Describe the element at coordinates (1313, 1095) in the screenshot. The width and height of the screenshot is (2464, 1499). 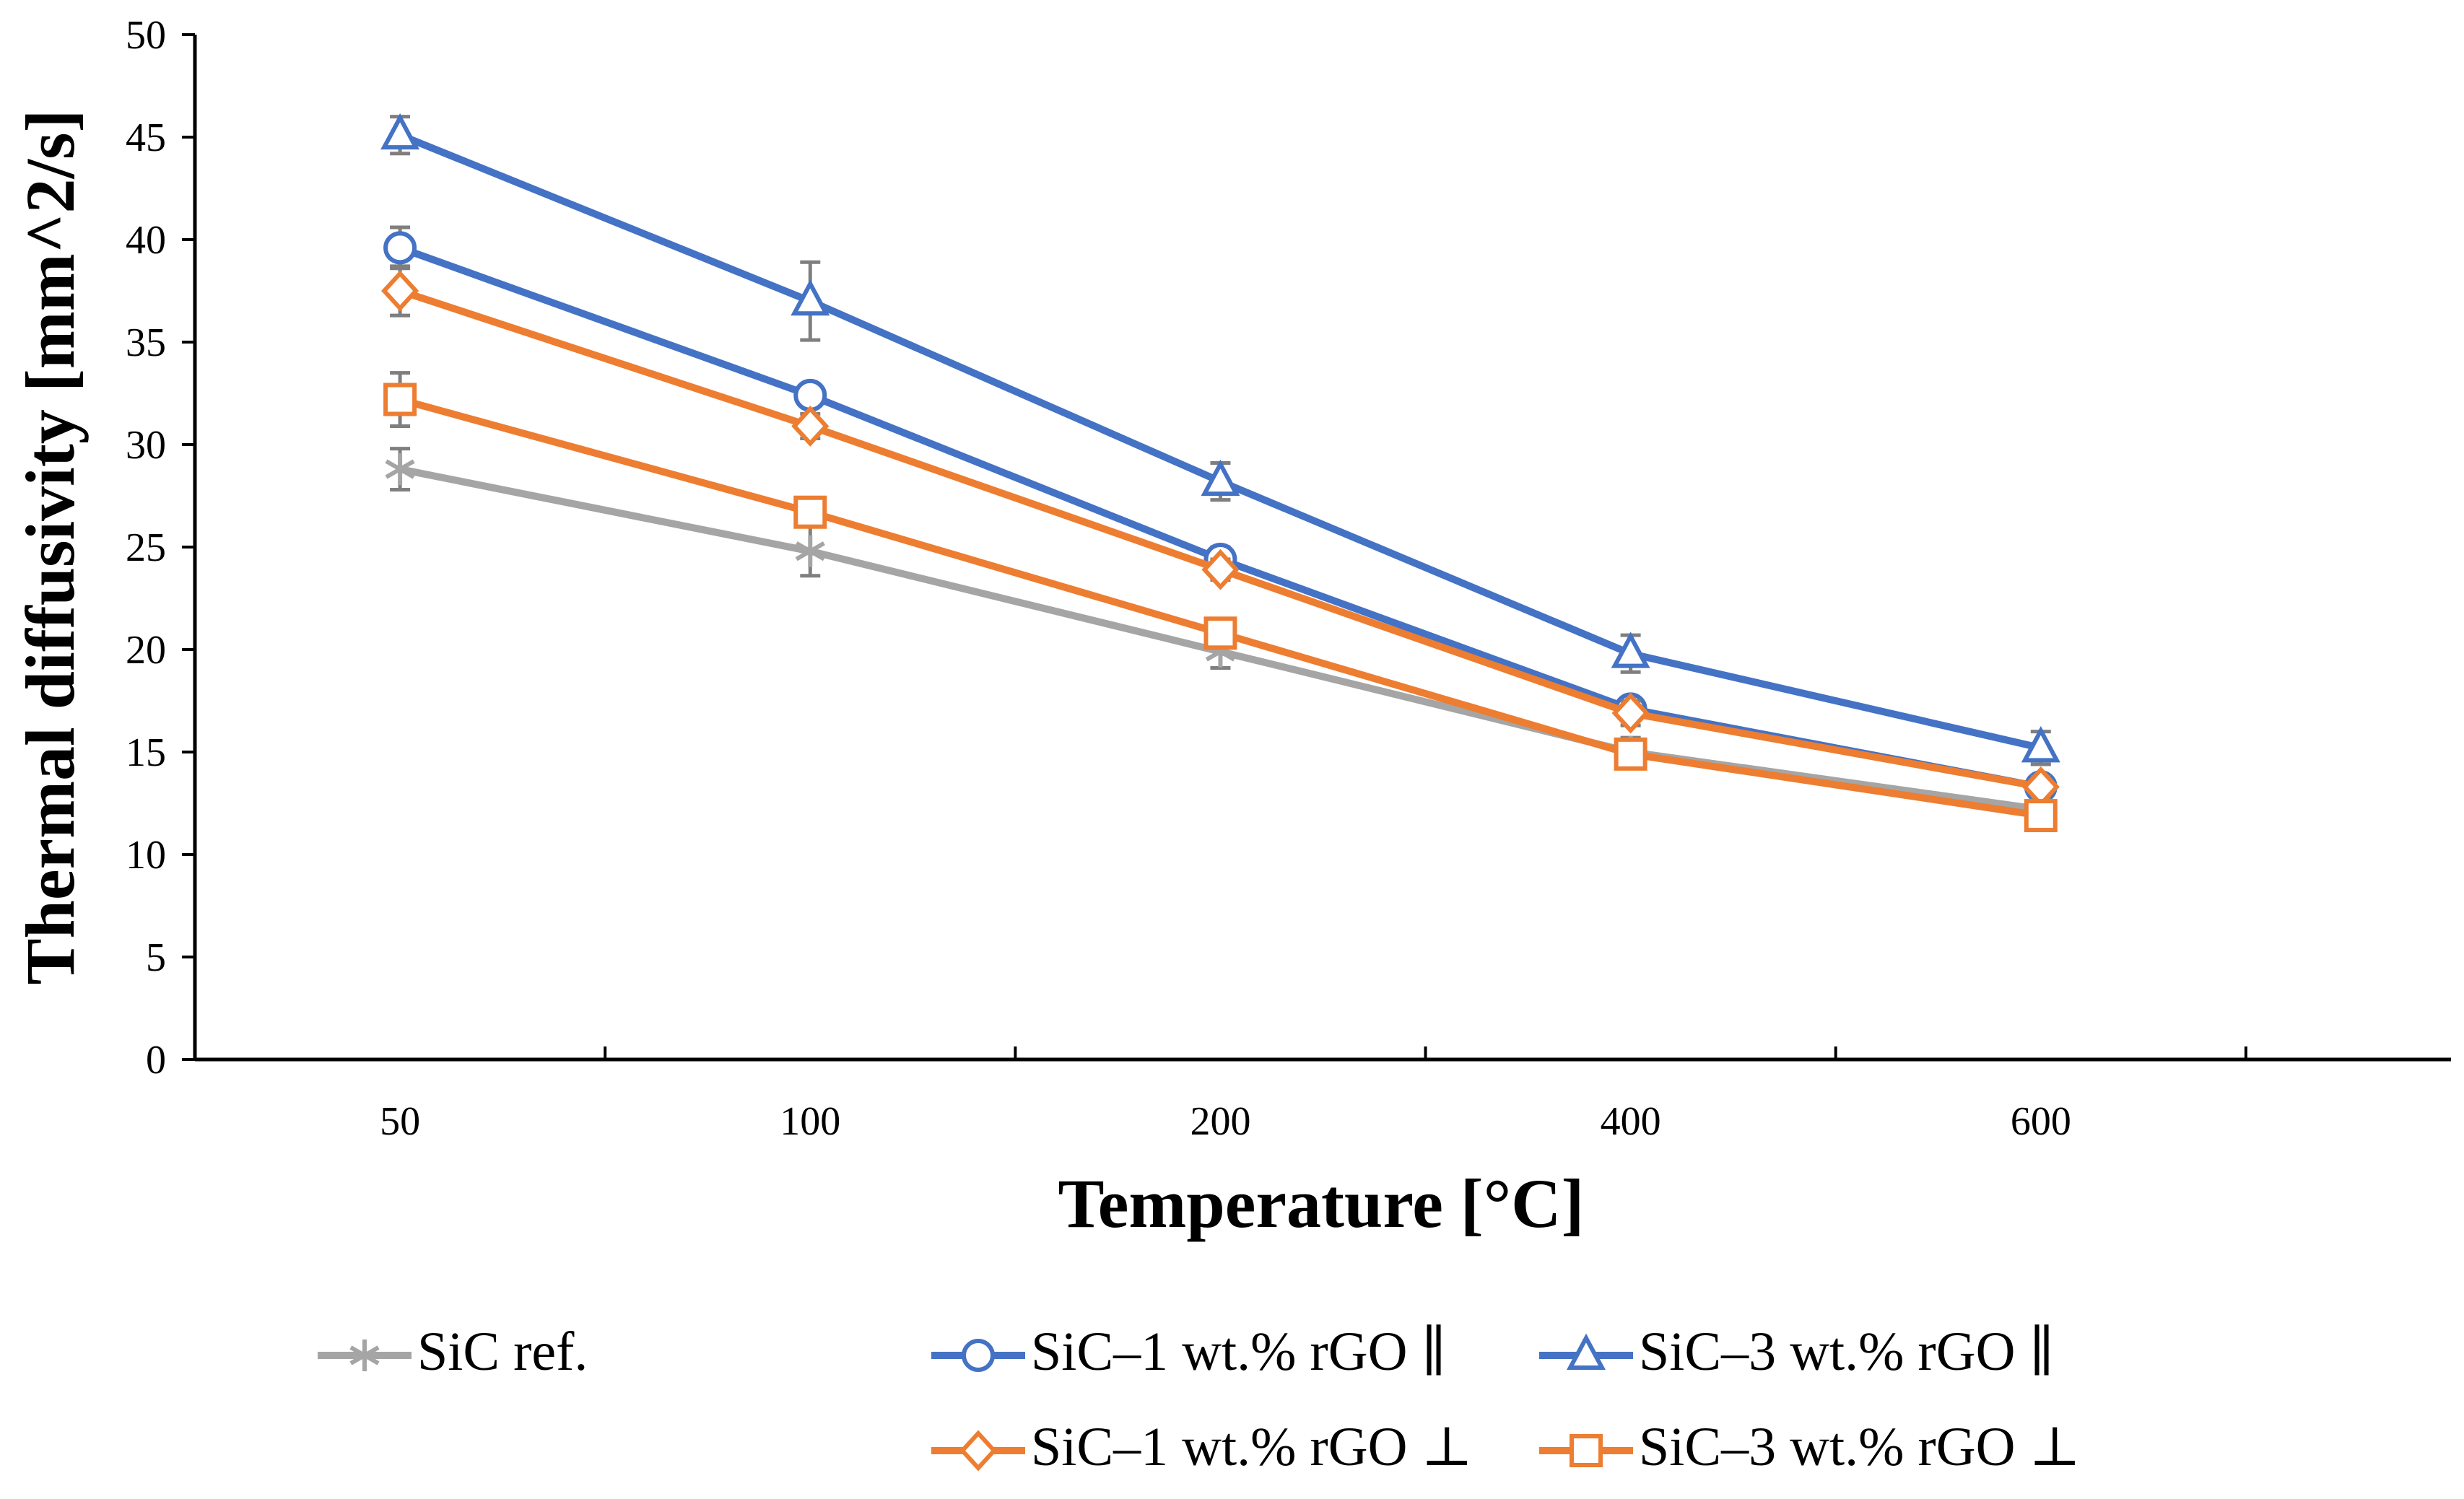
I see `x-axis-ticks: 50 100 200 400 600` at that location.